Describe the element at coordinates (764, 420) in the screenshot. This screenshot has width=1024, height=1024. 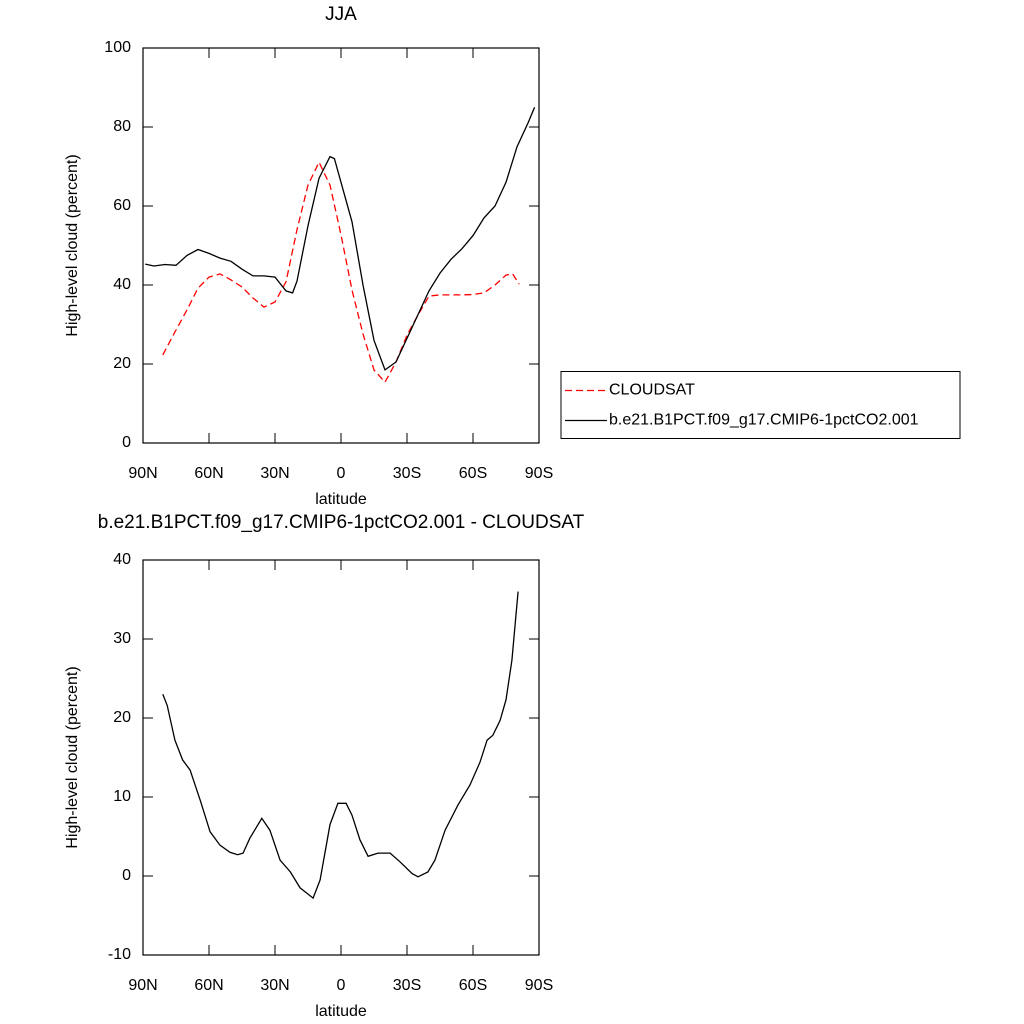
I see `legend-label: b.e21.B1PCT.f09_g17.CMIP6-1pctCO2.001` at that location.